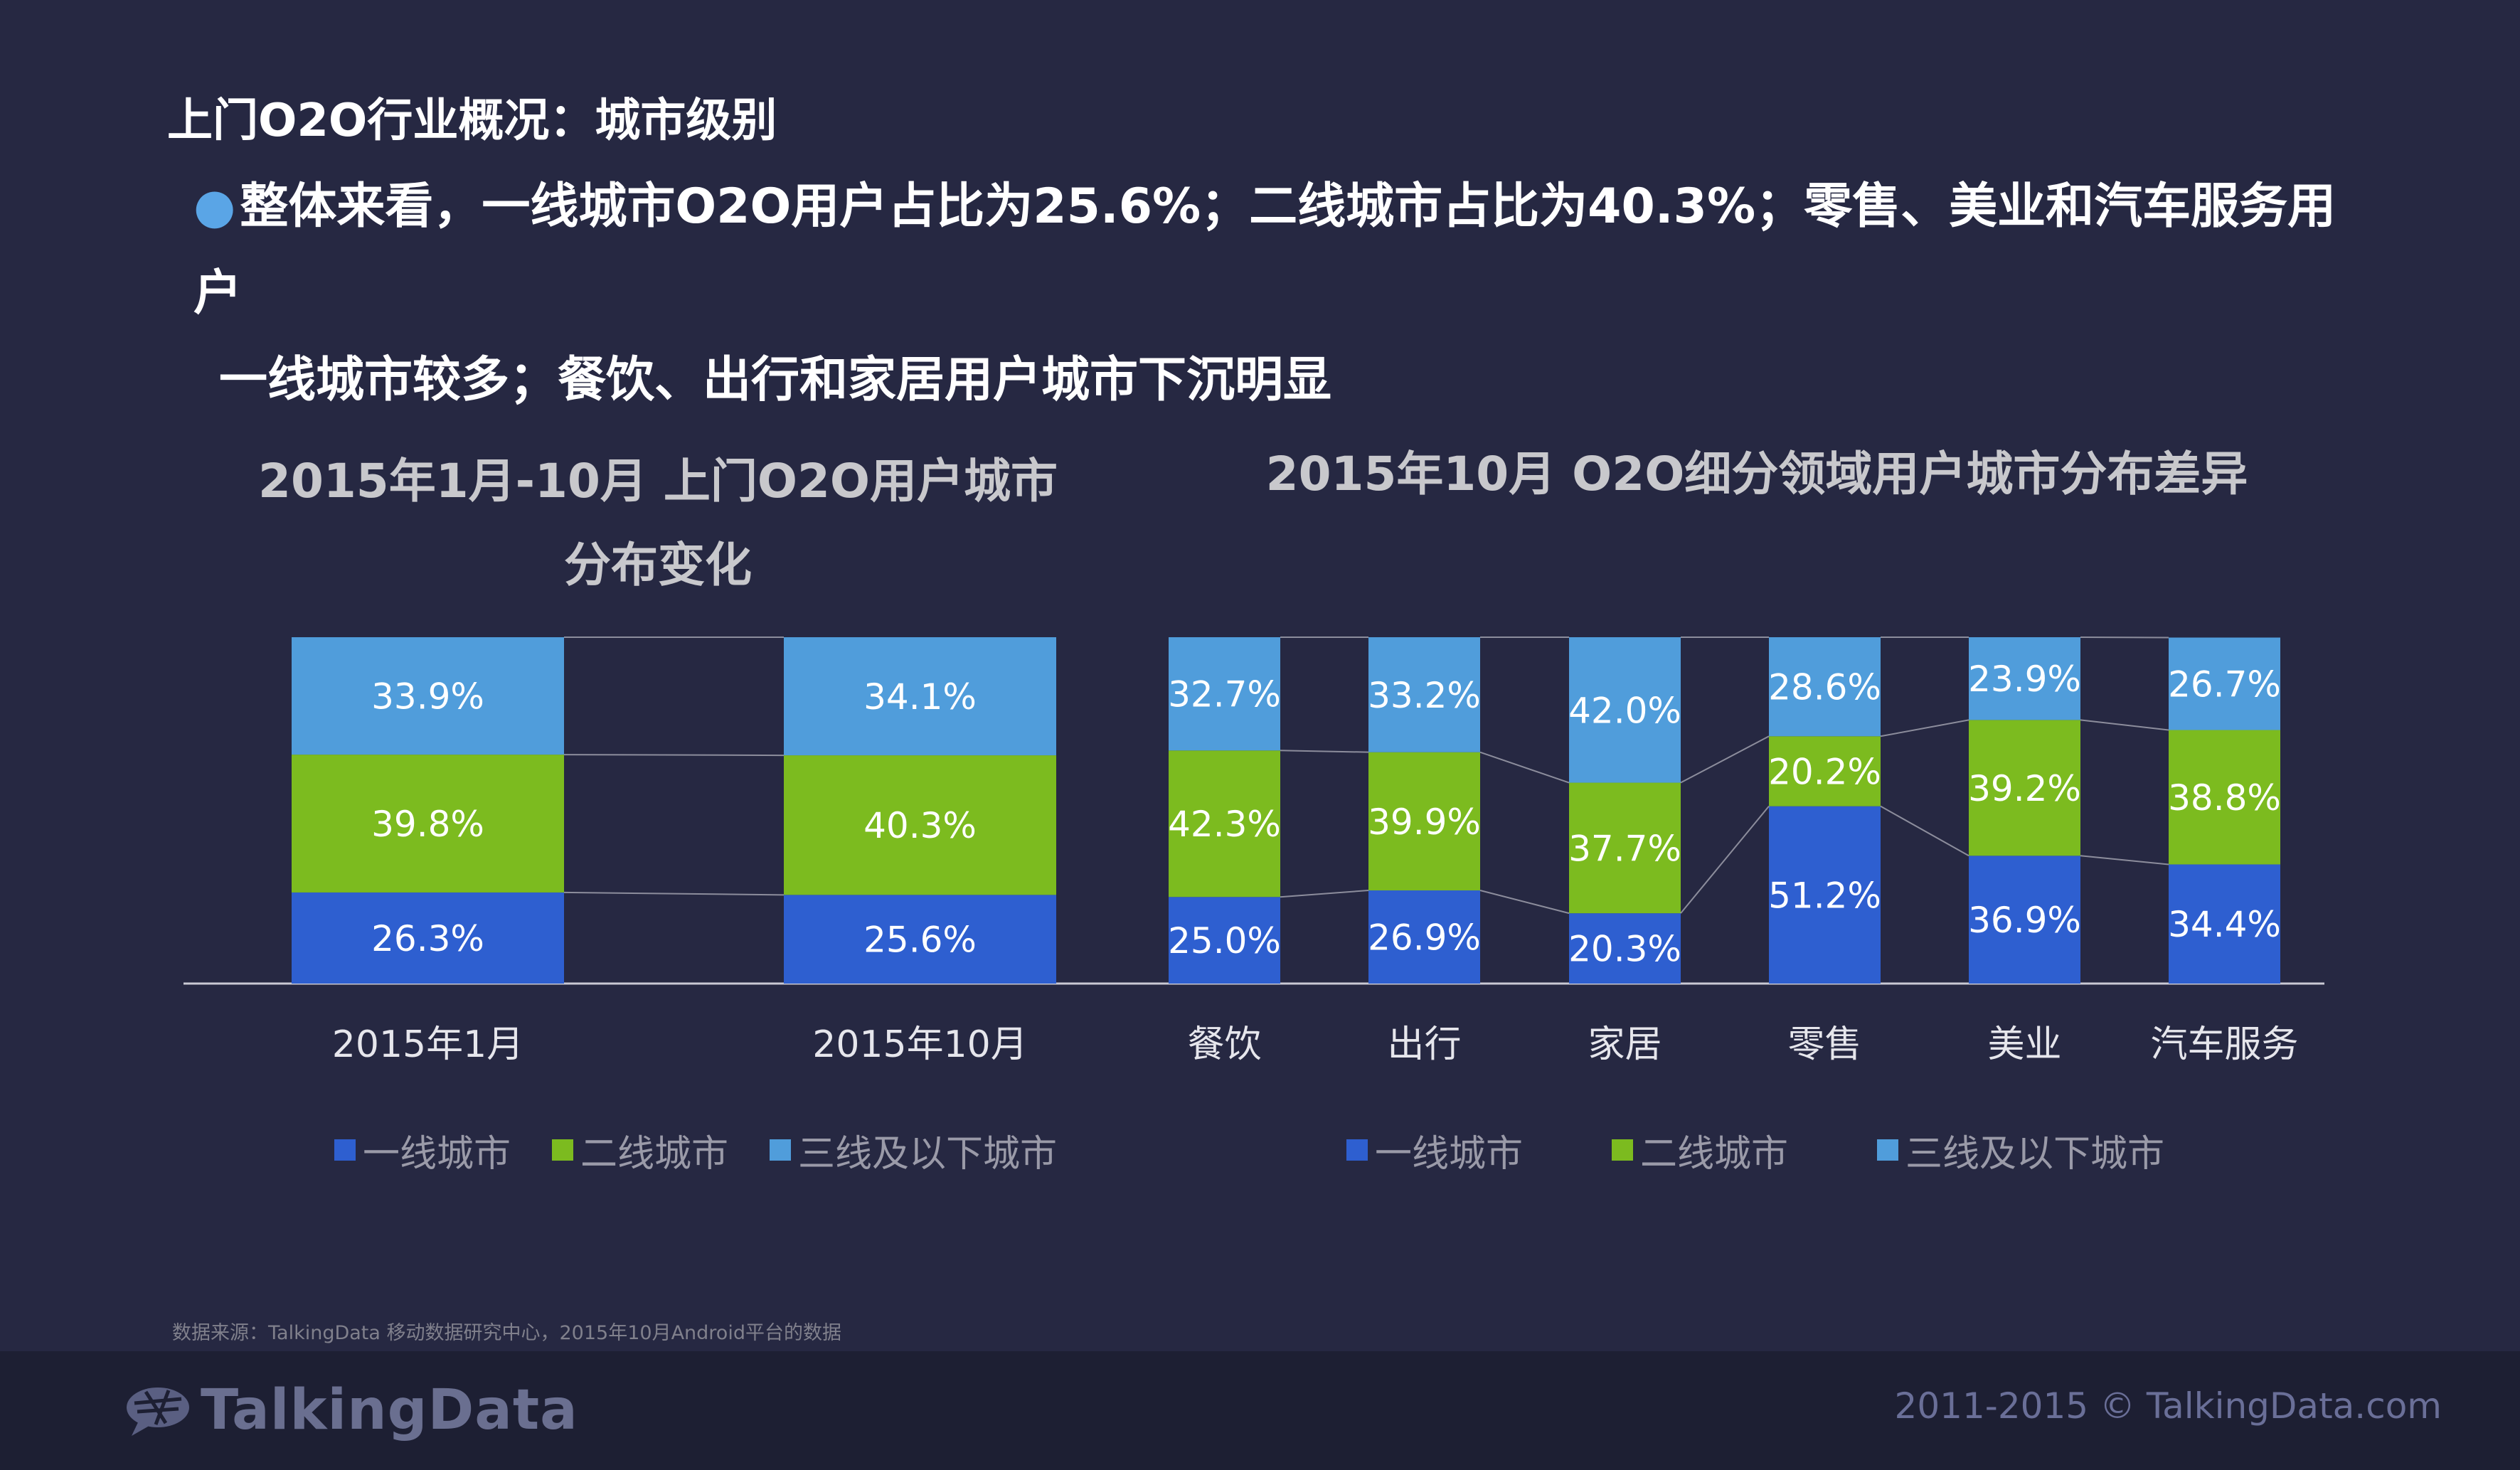 This screenshot has height=1470, width=2520. I want to click on data-label: 20.3%, so click(1624, 949).